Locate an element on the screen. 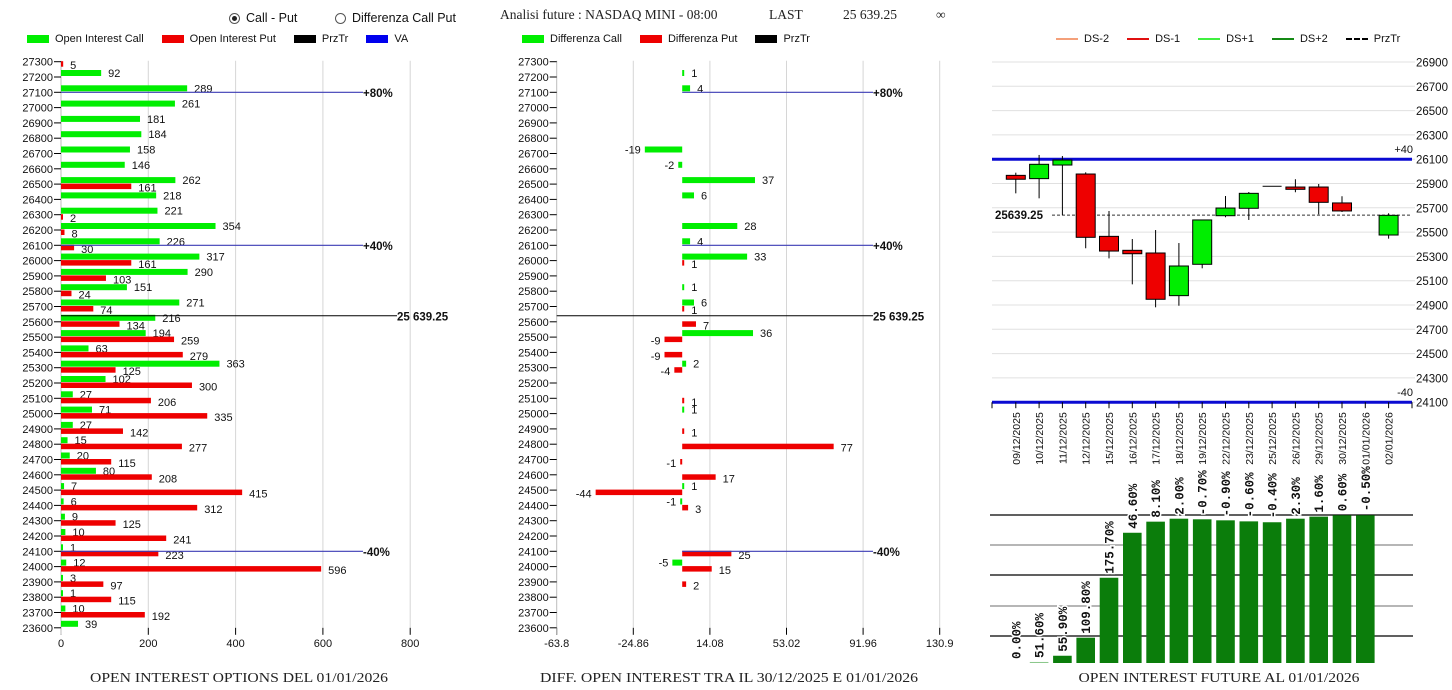  x-tick-label: 0 is located at coordinates (61, 644).